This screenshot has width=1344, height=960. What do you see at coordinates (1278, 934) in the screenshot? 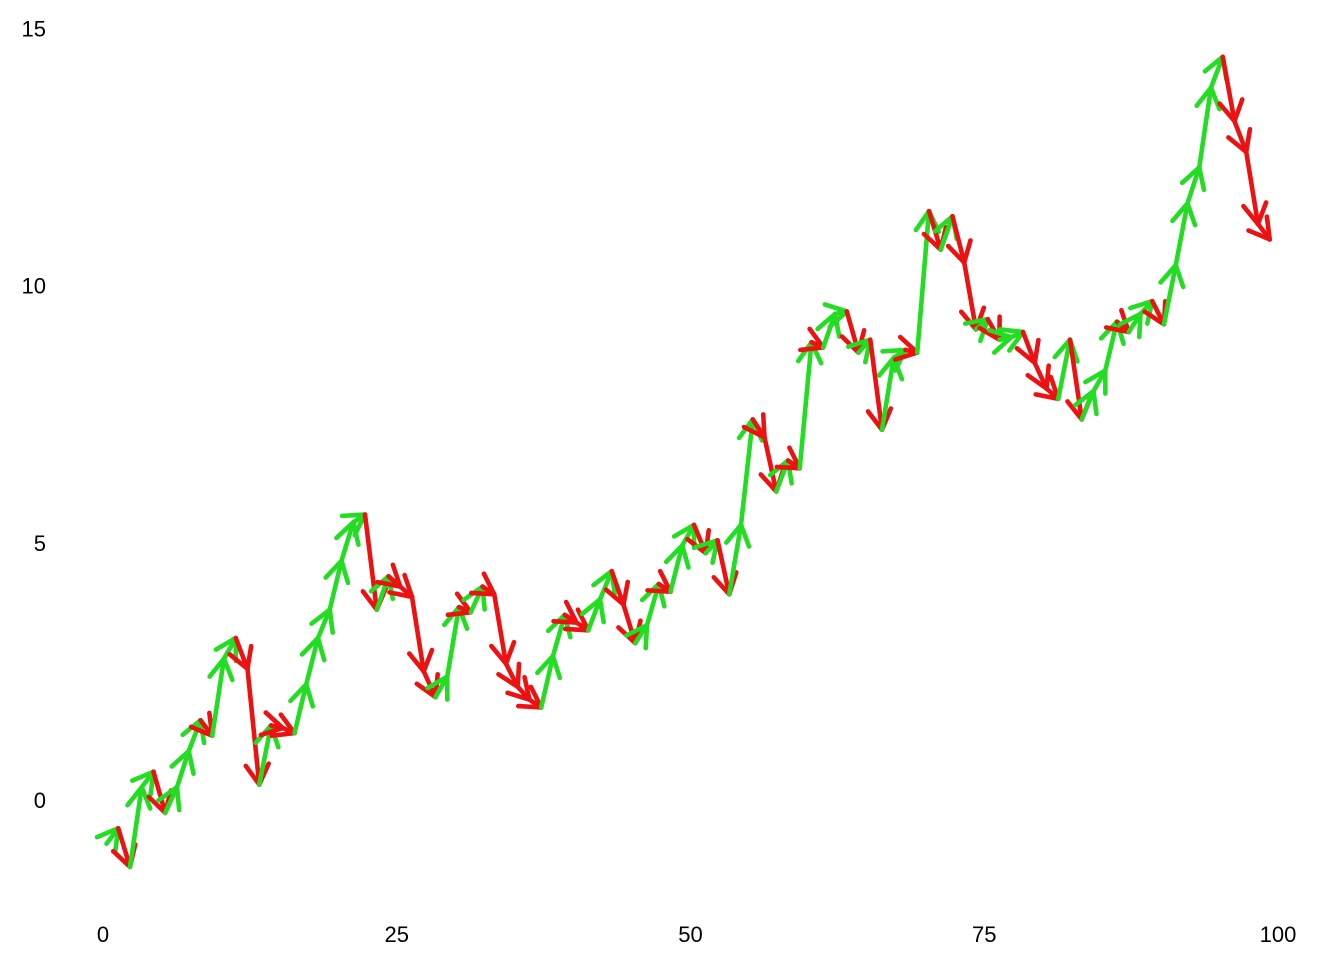
I see `x-tick-label: 100` at bounding box center [1278, 934].